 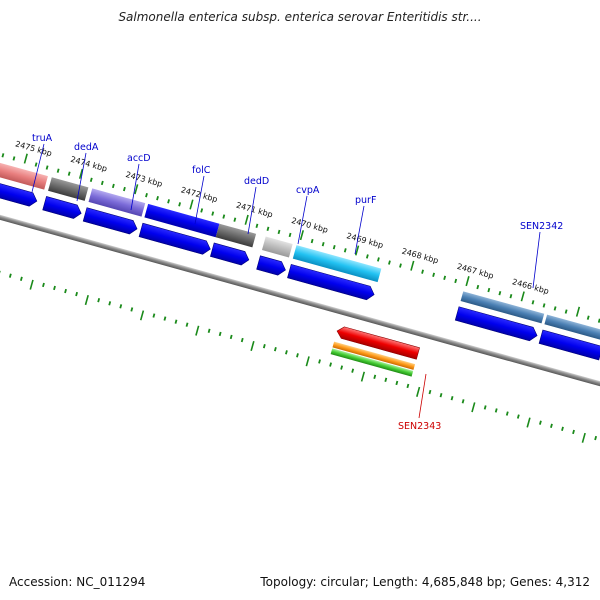 I want to click on gene-block-cvpA, so click(x=277, y=247).